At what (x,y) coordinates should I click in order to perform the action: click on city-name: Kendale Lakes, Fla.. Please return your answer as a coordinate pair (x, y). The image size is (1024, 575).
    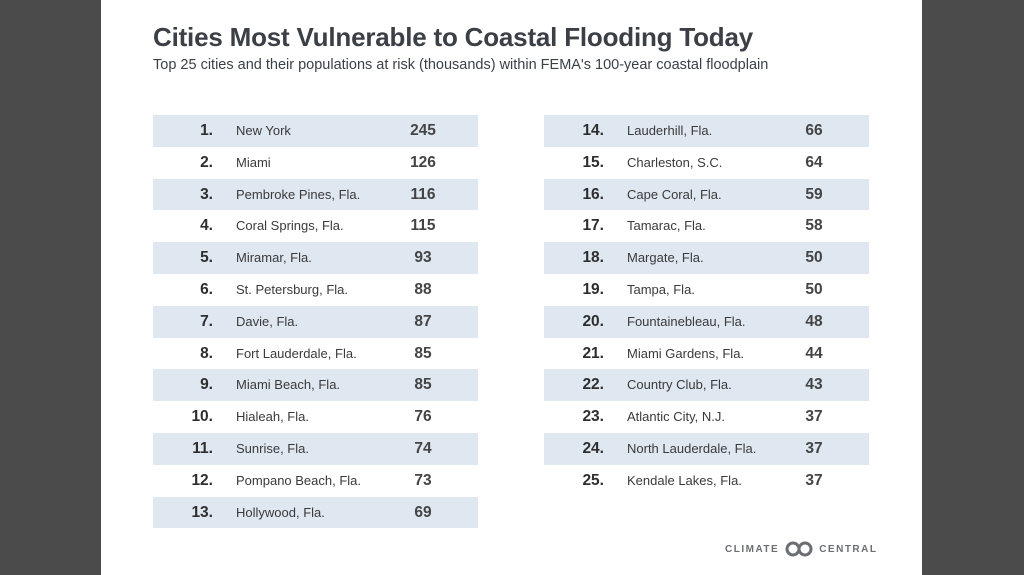
    Looking at the image, I should click on (684, 480).